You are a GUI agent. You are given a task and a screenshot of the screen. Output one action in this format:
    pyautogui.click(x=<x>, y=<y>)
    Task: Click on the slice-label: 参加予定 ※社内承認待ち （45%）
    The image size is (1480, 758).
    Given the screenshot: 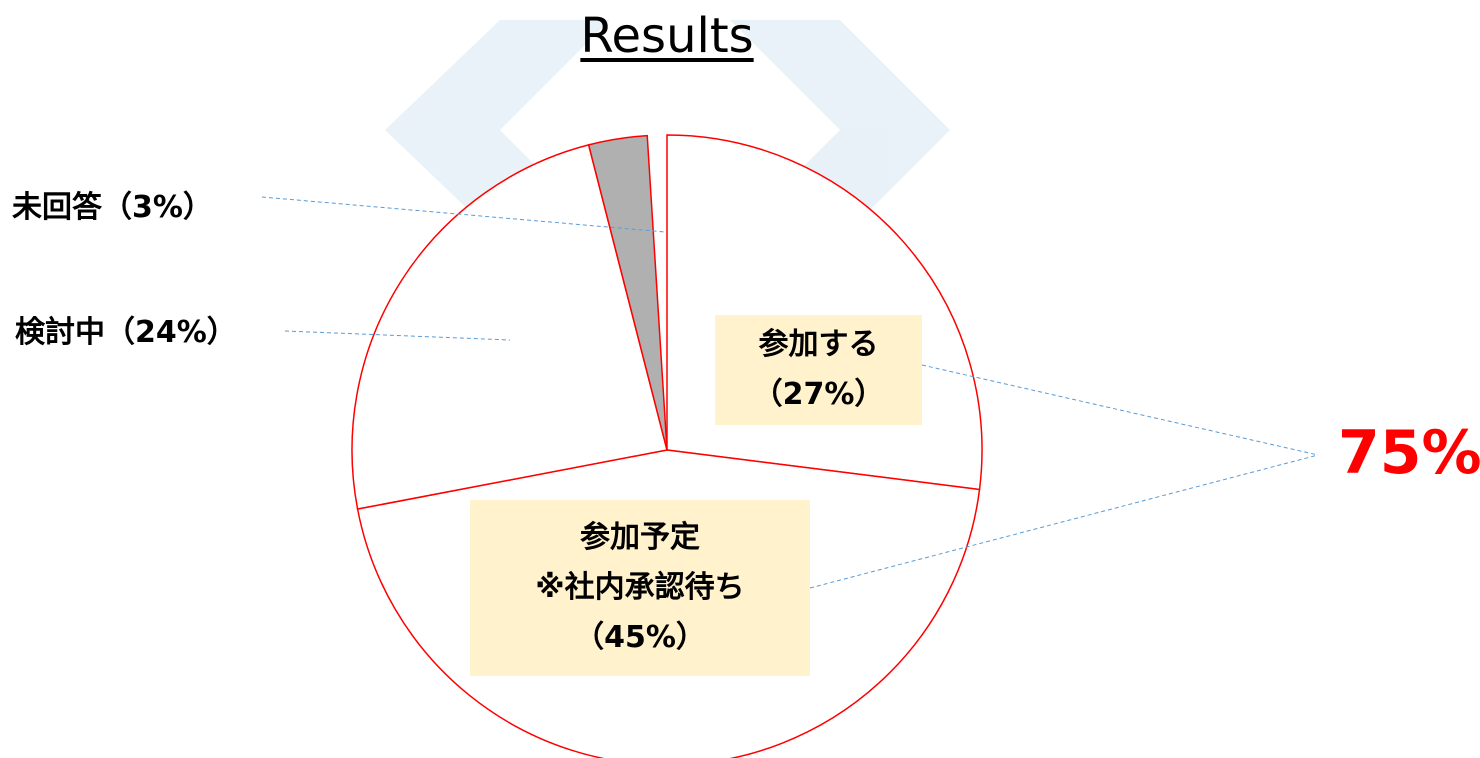 What is the action you would take?
    pyautogui.click(x=640, y=588)
    